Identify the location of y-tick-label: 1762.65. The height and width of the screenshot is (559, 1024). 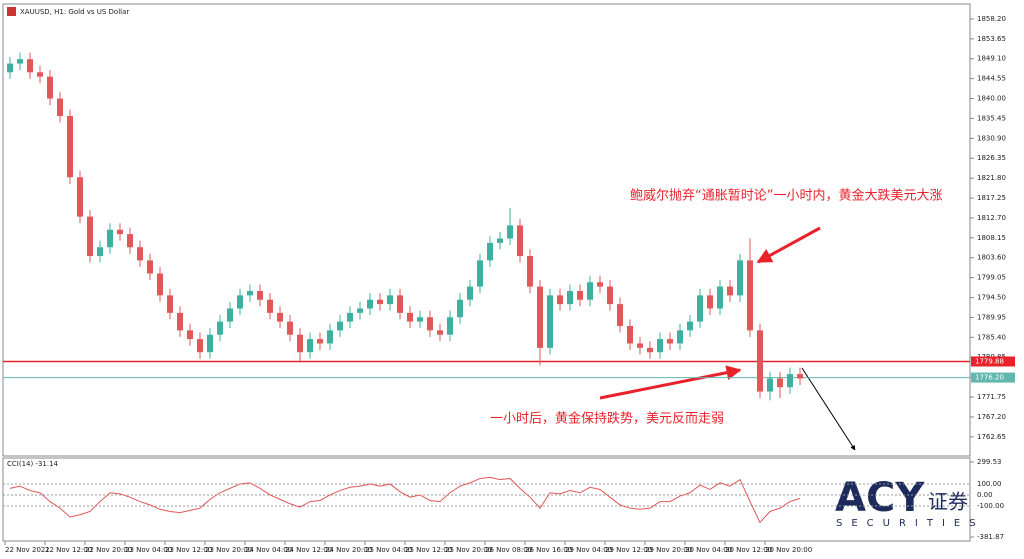
(991, 437).